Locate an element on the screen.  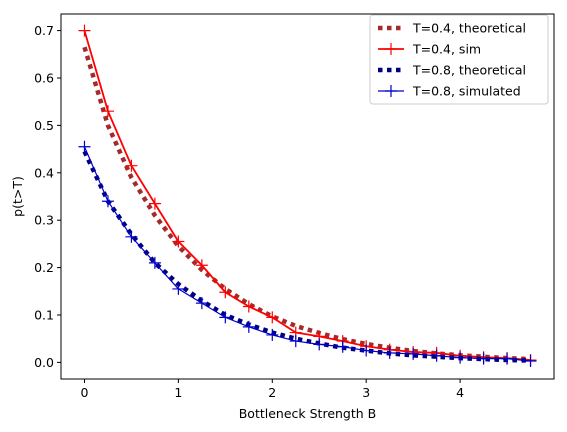
x-tick-label: 1 is located at coordinates (178, 392).